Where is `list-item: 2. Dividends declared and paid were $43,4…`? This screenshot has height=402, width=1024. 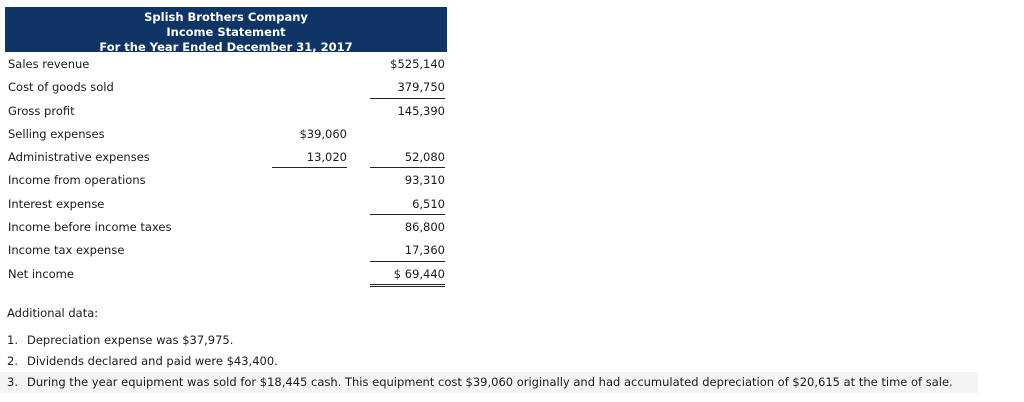 list-item: 2. Dividends declared and paid were $43,4… is located at coordinates (489, 361).